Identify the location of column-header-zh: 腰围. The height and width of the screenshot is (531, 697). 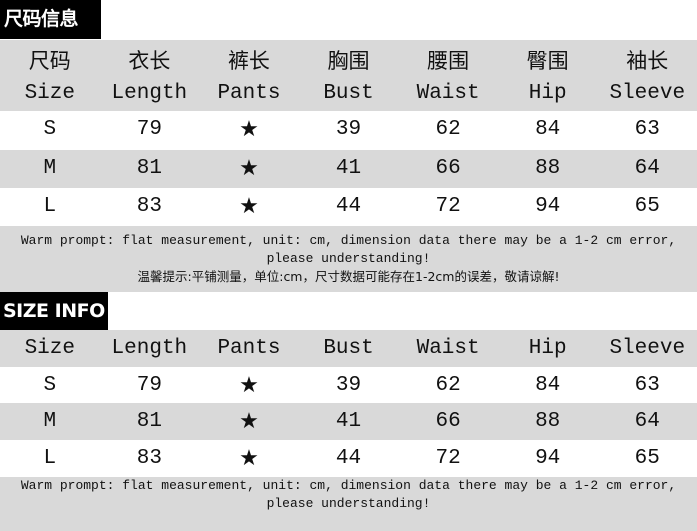
(448, 61).